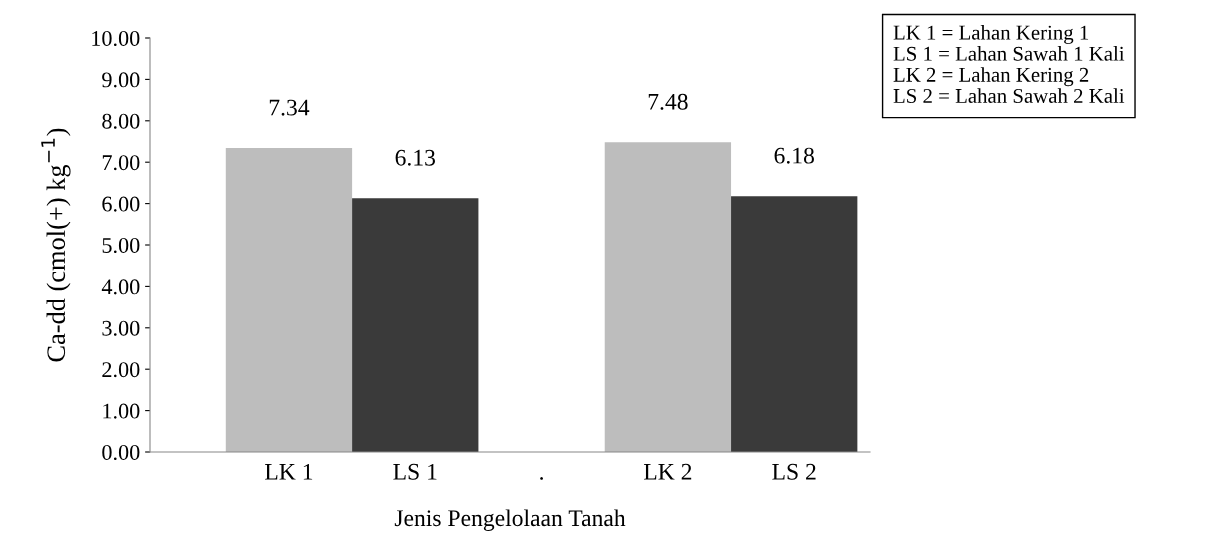 The width and height of the screenshot is (1222, 537). I want to click on text: LK 1 = Lahan Kering 1, so click(991, 34).